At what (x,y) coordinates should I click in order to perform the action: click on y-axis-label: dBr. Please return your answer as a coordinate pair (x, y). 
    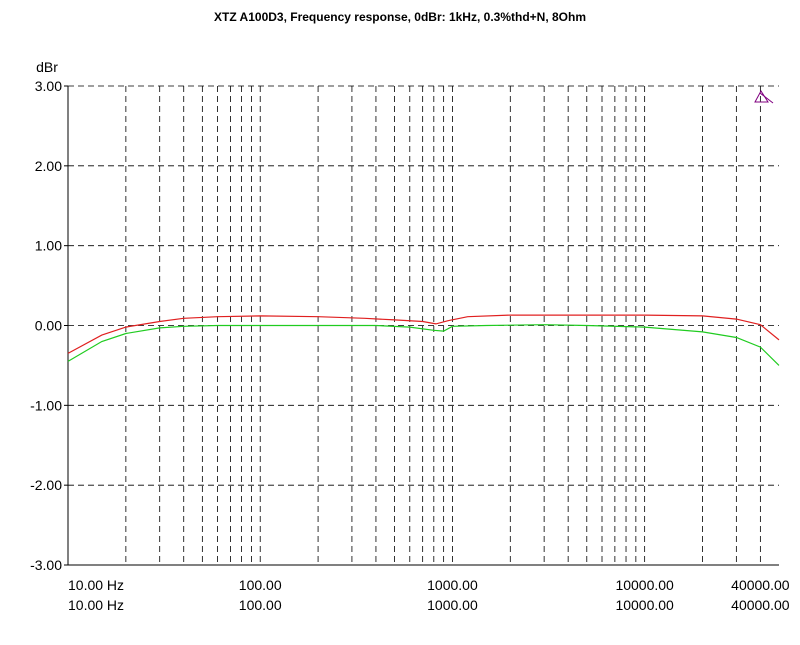
    Looking at the image, I should click on (47, 67).